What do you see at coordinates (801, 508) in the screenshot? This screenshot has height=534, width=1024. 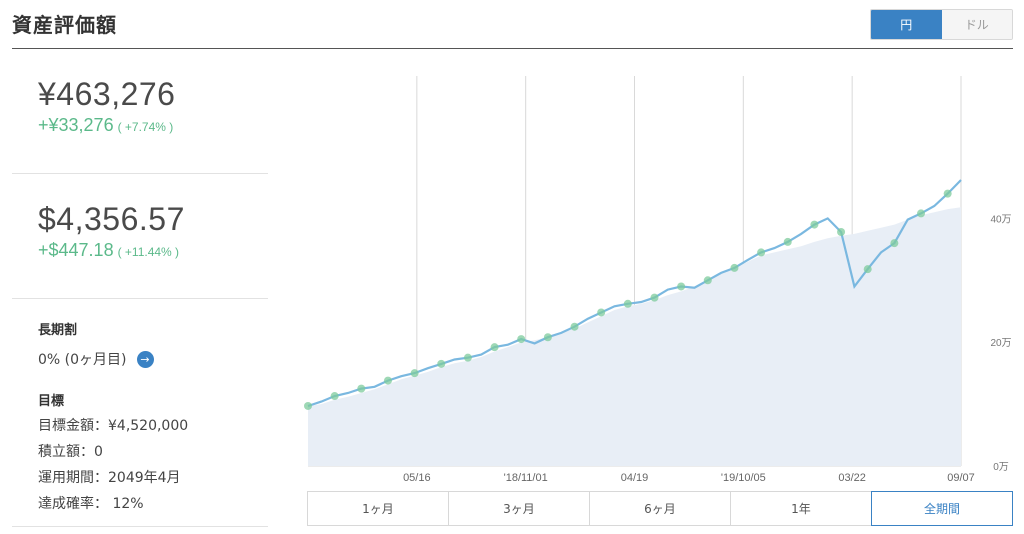 I see `range-tab-1y: 1年` at bounding box center [801, 508].